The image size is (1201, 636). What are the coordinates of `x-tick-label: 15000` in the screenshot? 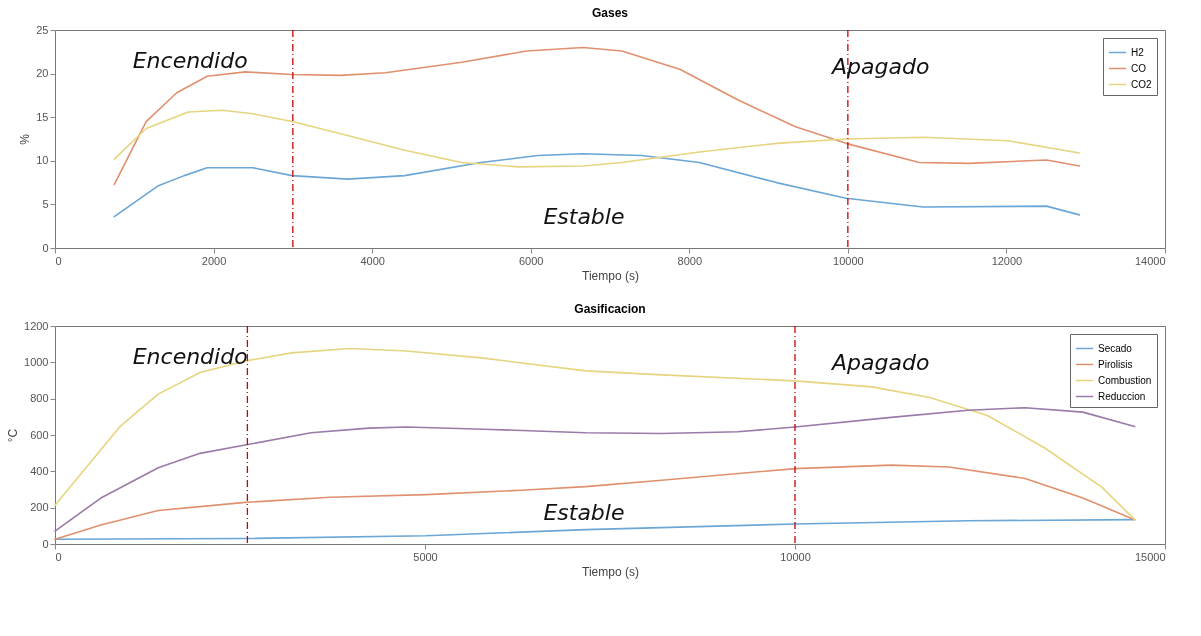 It's located at (1150, 556).